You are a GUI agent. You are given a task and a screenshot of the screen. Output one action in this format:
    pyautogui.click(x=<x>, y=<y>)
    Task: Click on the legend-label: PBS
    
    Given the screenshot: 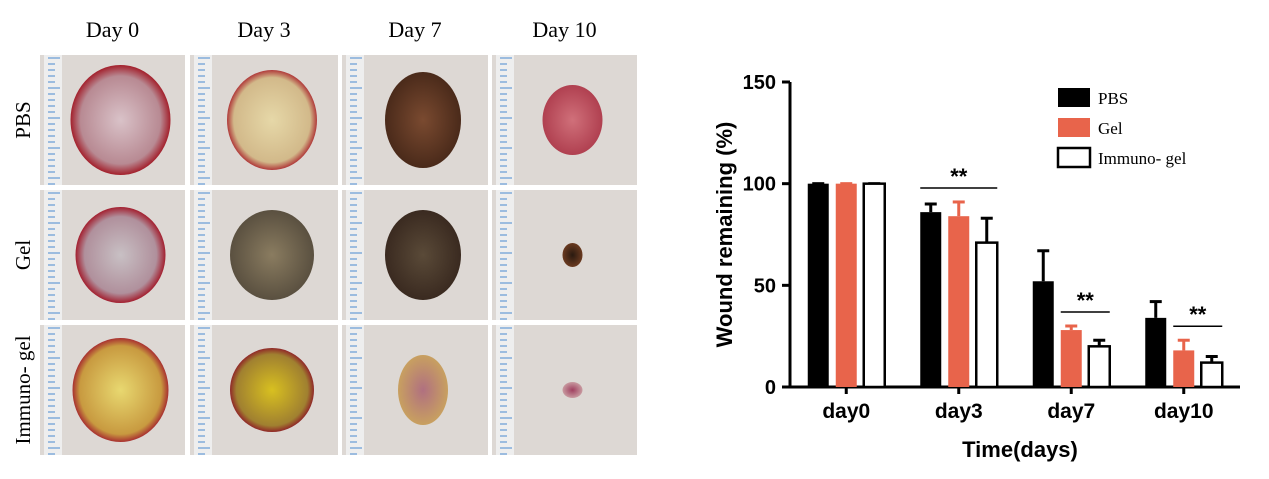 What is the action you would take?
    pyautogui.click(x=1113, y=98)
    